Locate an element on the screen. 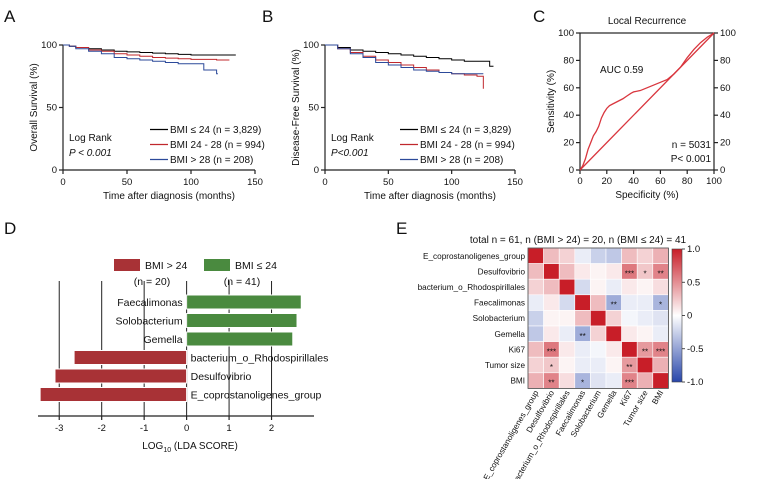 The height and width of the screenshot is (484, 763). colorbar-tick-label: 0.5 is located at coordinates (693, 282).